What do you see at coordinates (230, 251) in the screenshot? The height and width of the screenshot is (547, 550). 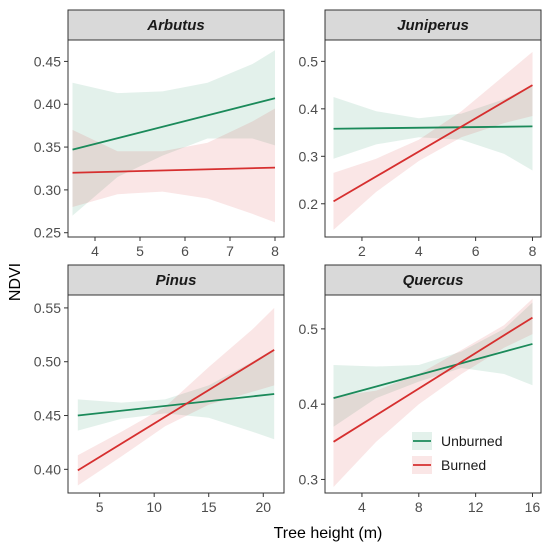 I see `x-tick-label-arbutus: 7` at bounding box center [230, 251].